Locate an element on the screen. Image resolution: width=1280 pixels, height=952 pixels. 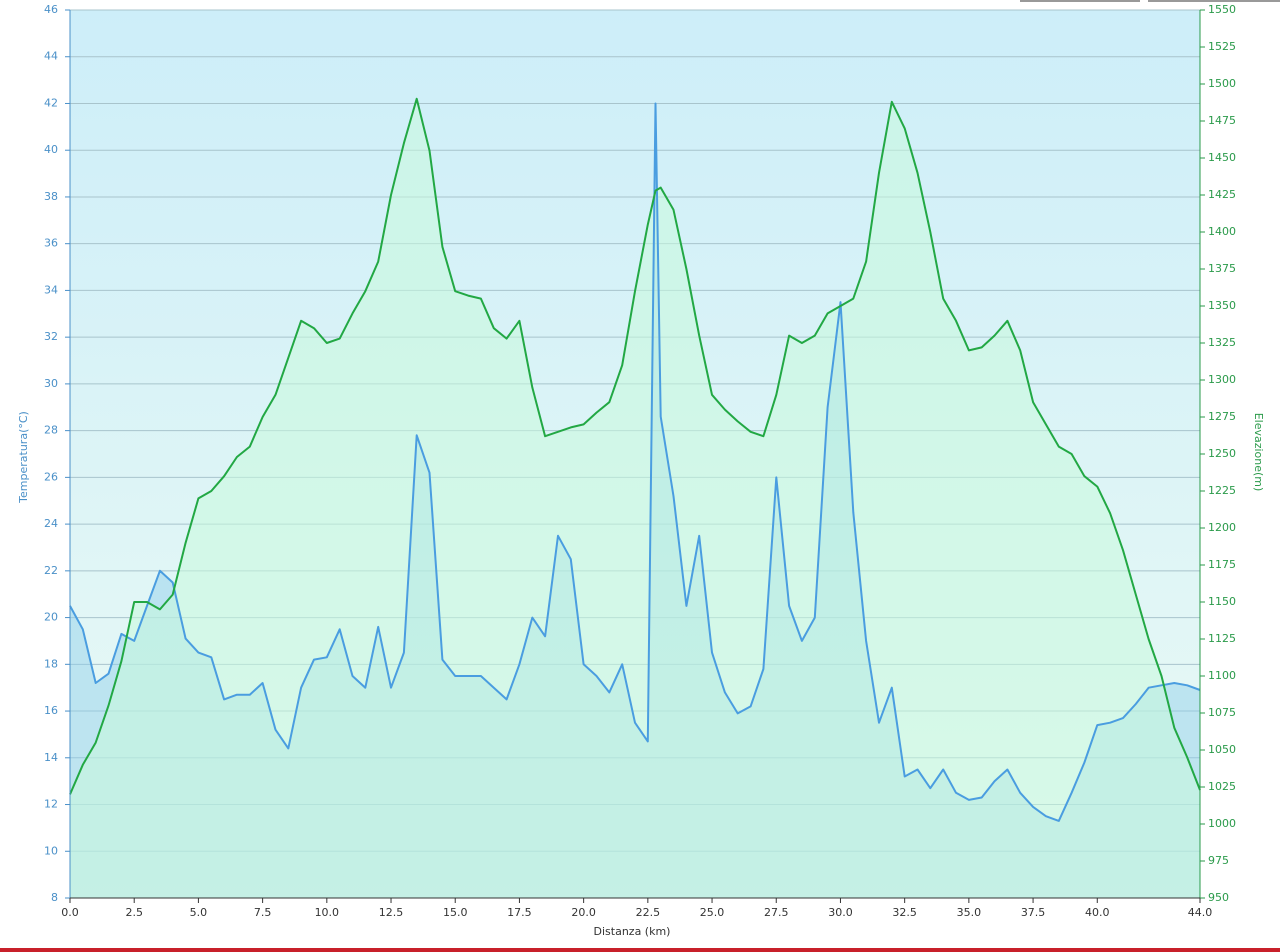
y-tick-label: 8 is located at coordinates (54, 897).